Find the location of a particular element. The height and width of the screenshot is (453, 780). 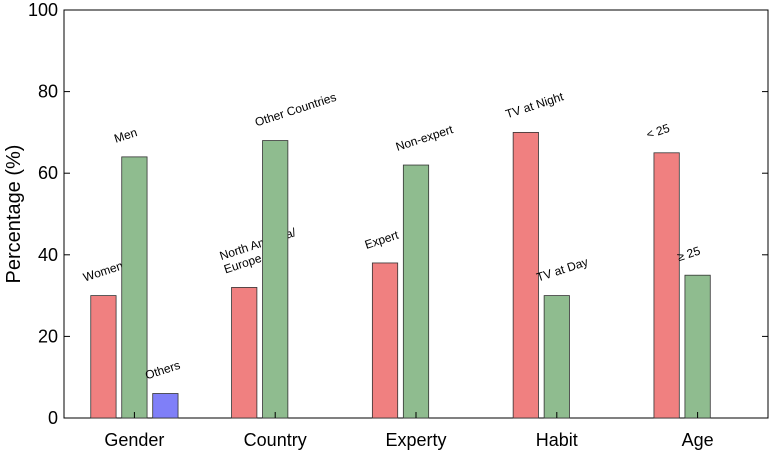

x-axis: Gender Country Experty Habit Age is located at coordinates (409, 431).